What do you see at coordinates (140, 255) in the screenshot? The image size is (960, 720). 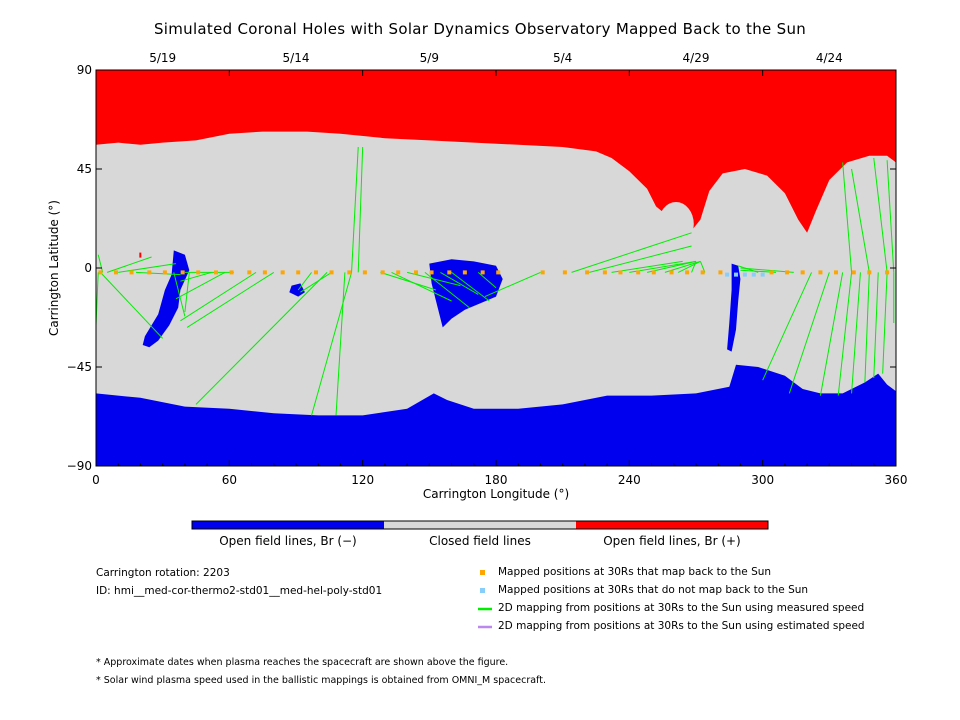 I see `small-positive-patch` at bounding box center [140, 255].